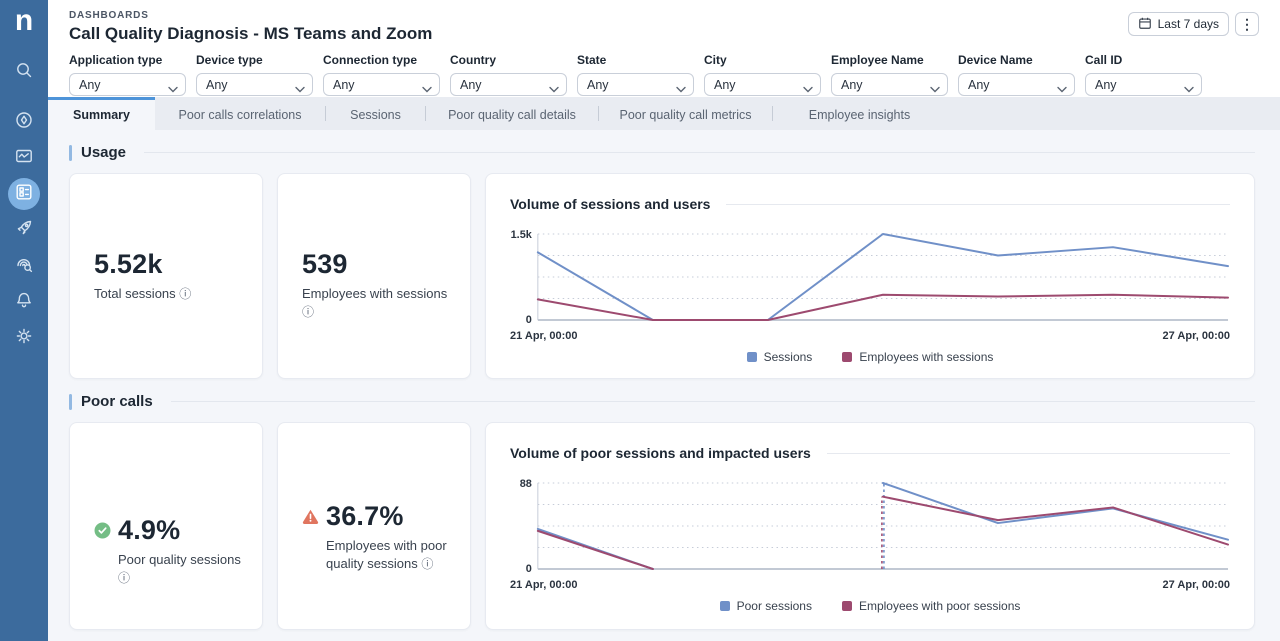 The image size is (1280, 641). I want to click on legend-label: Sessions, so click(788, 357).